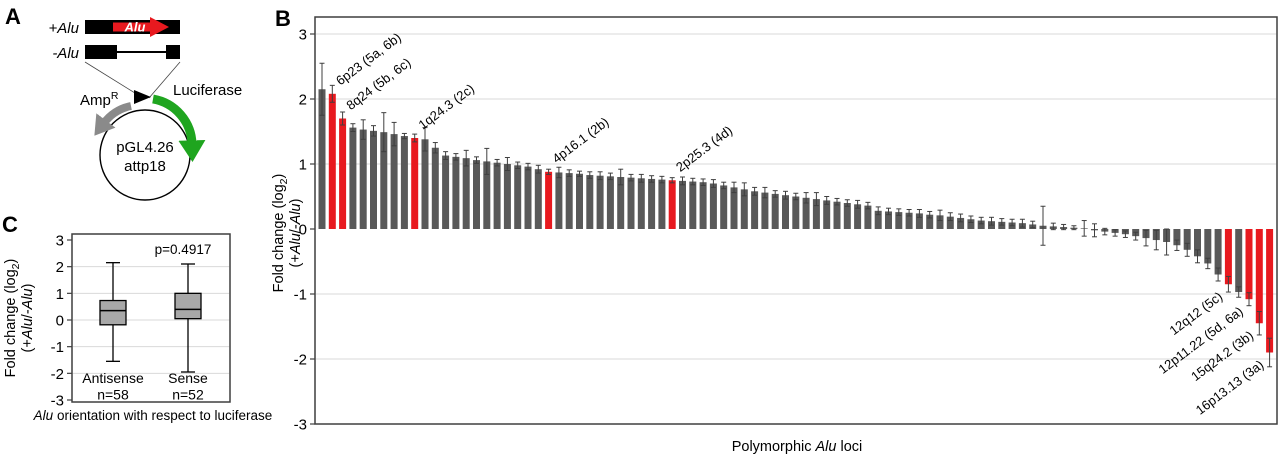  What do you see at coordinates (113, 119) in the screenshot?
I see `ampr-gene-arrow` at bounding box center [113, 119].